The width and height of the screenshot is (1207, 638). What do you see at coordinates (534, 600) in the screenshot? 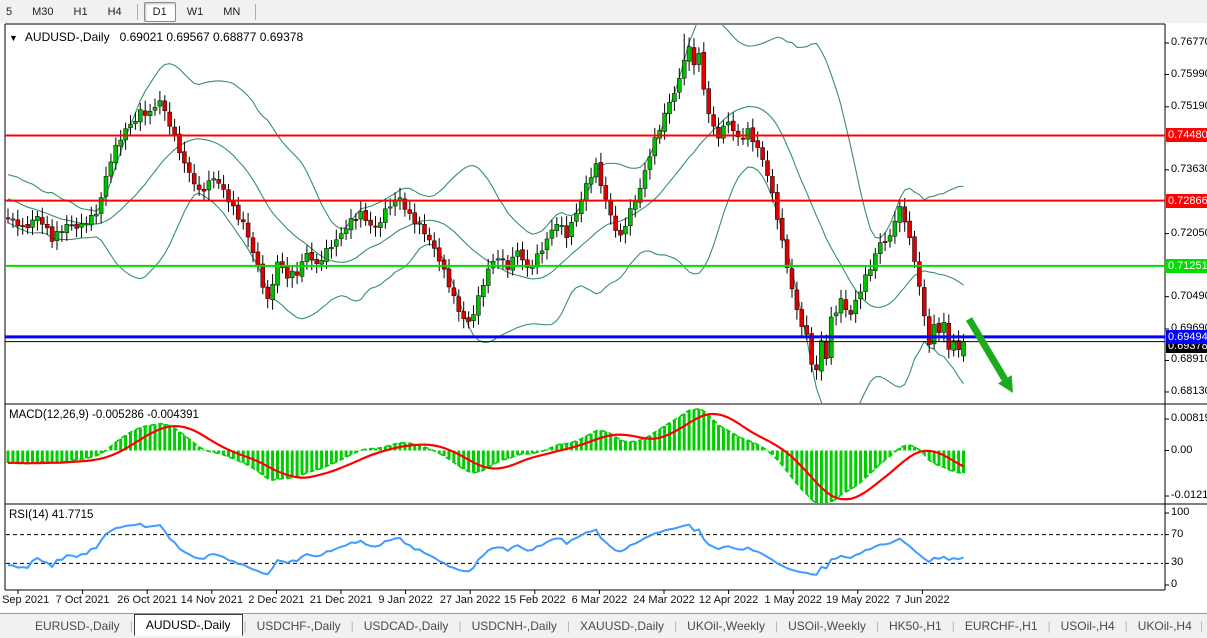
I see `date-label: 15 Feb 2022` at bounding box center [534, 600].